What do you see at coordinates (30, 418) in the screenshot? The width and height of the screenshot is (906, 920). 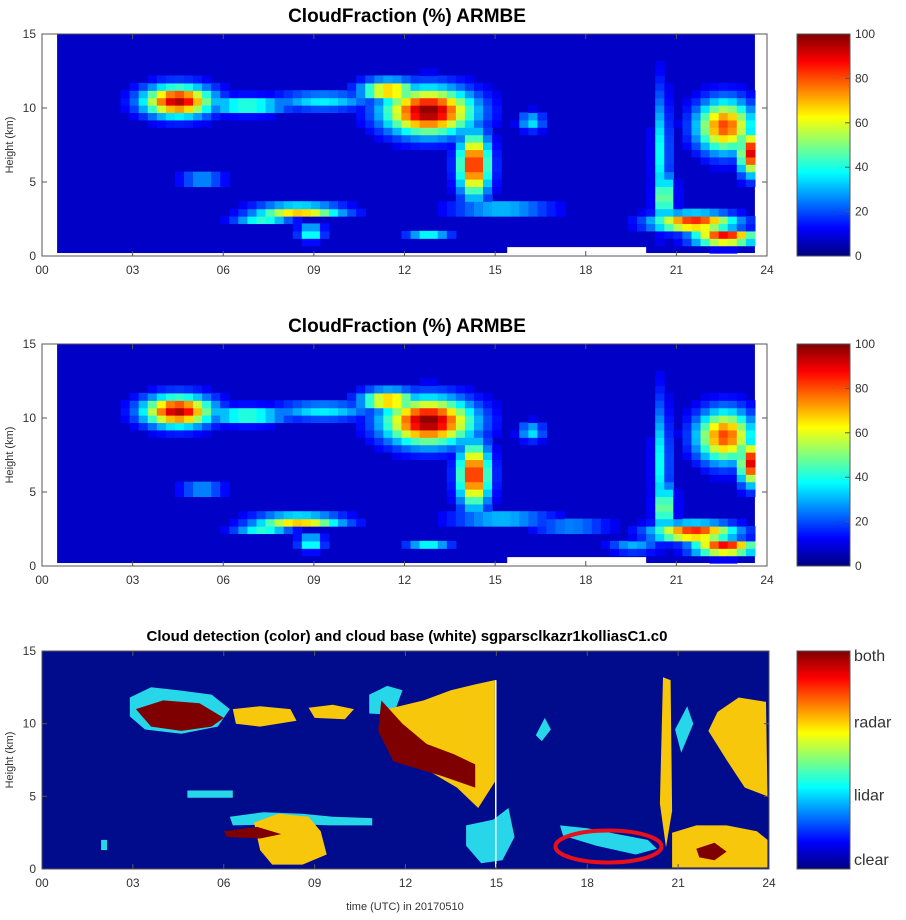 I see `y-tick-label: 10` at bounding box center [30, 418].